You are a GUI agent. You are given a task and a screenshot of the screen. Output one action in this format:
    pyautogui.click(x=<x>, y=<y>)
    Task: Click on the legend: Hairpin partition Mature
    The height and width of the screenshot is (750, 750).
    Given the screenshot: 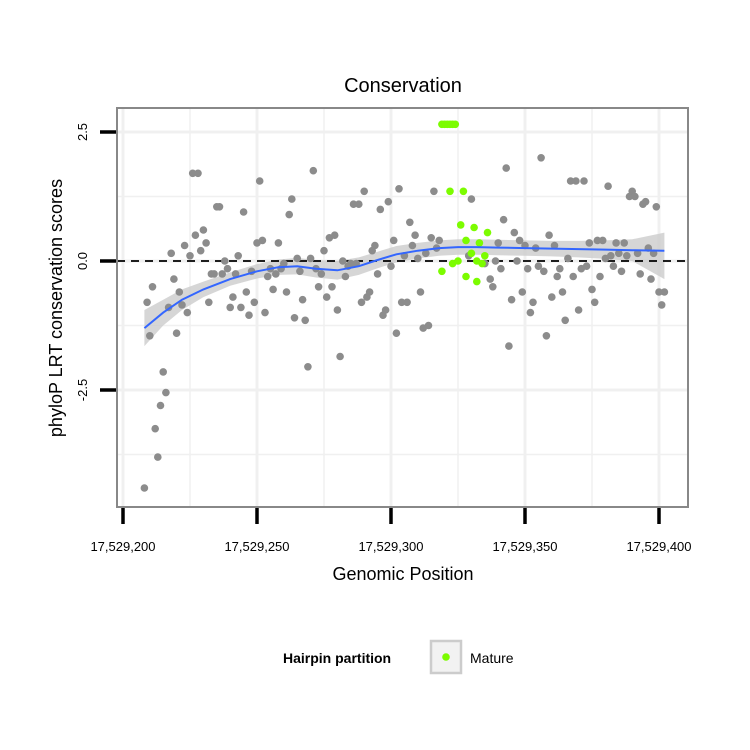 What is the action you would take?
    pyautogui.click(x=398, y=657)
    